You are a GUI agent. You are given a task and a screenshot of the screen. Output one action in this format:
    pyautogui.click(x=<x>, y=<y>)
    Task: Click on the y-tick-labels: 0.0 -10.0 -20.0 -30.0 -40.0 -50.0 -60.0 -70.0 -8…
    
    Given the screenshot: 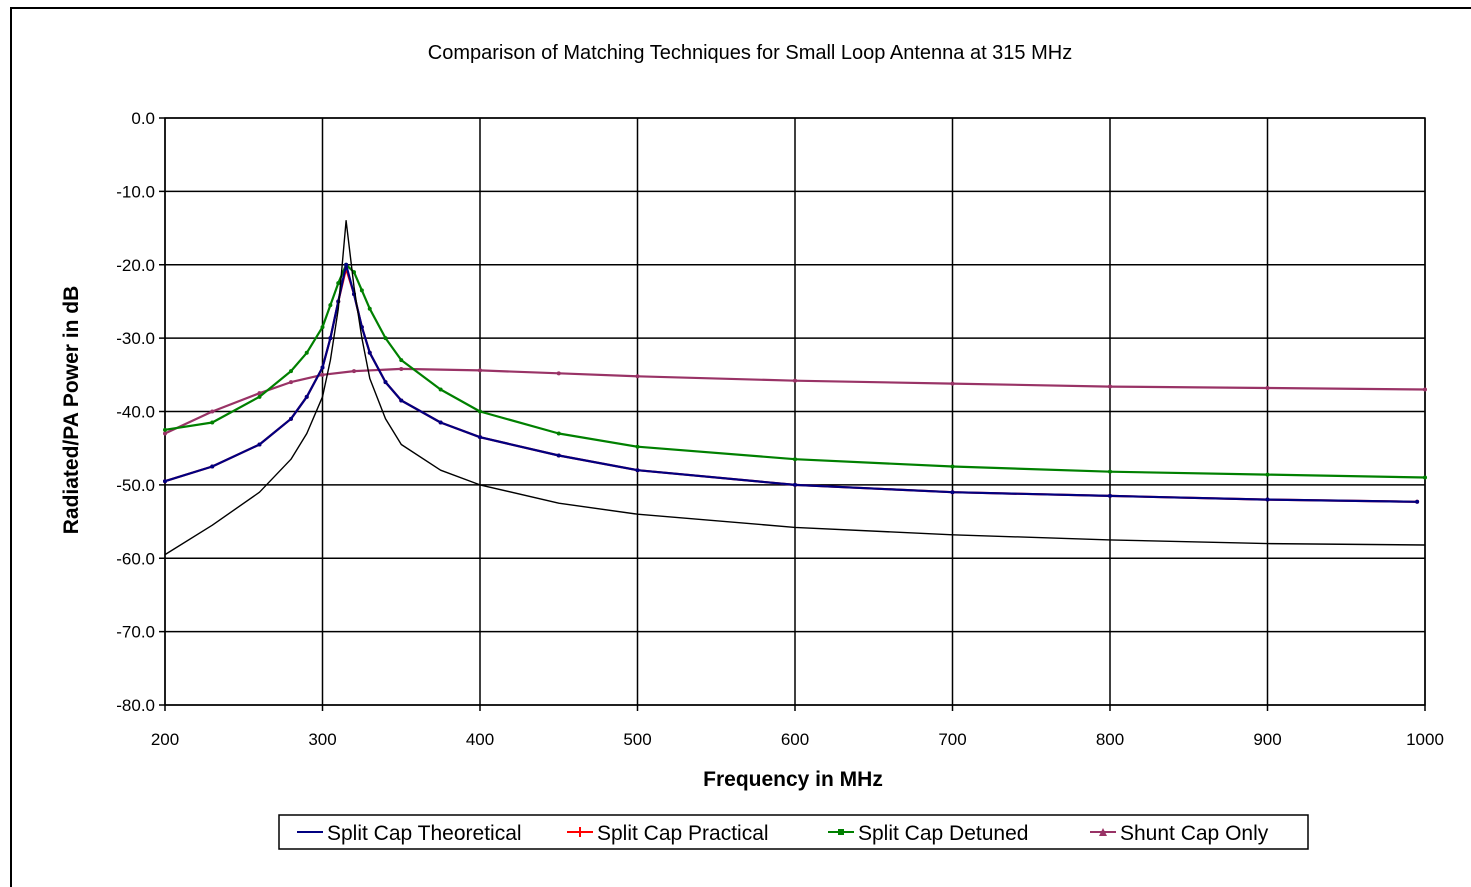 What is the action you would take?
    pyautogui.click(x=135, y=412)
    